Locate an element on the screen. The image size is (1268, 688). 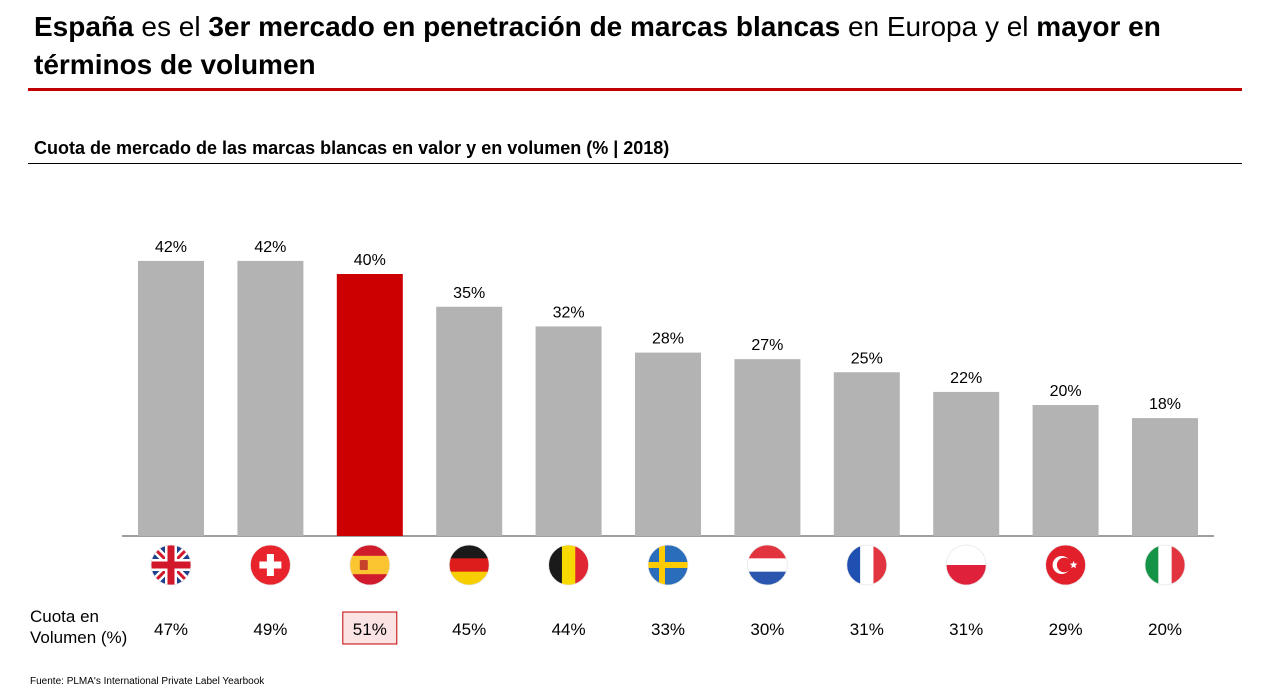
france-flag-icon is located at coordinates (867, 565).